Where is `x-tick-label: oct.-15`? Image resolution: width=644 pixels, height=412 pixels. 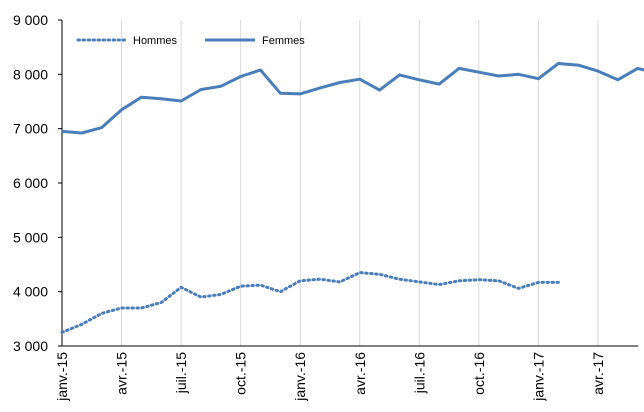
x-tick-label: oct.-15 is located at coordinates (241, 373).